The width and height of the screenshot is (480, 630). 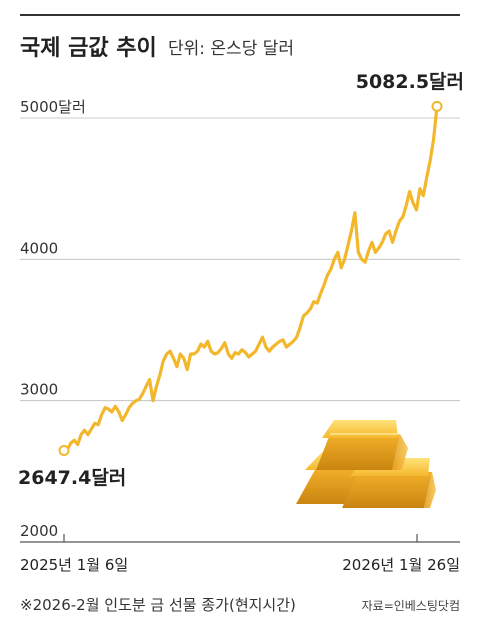 I want to click on gold-bars-illustration, so click(x=366, y=464).